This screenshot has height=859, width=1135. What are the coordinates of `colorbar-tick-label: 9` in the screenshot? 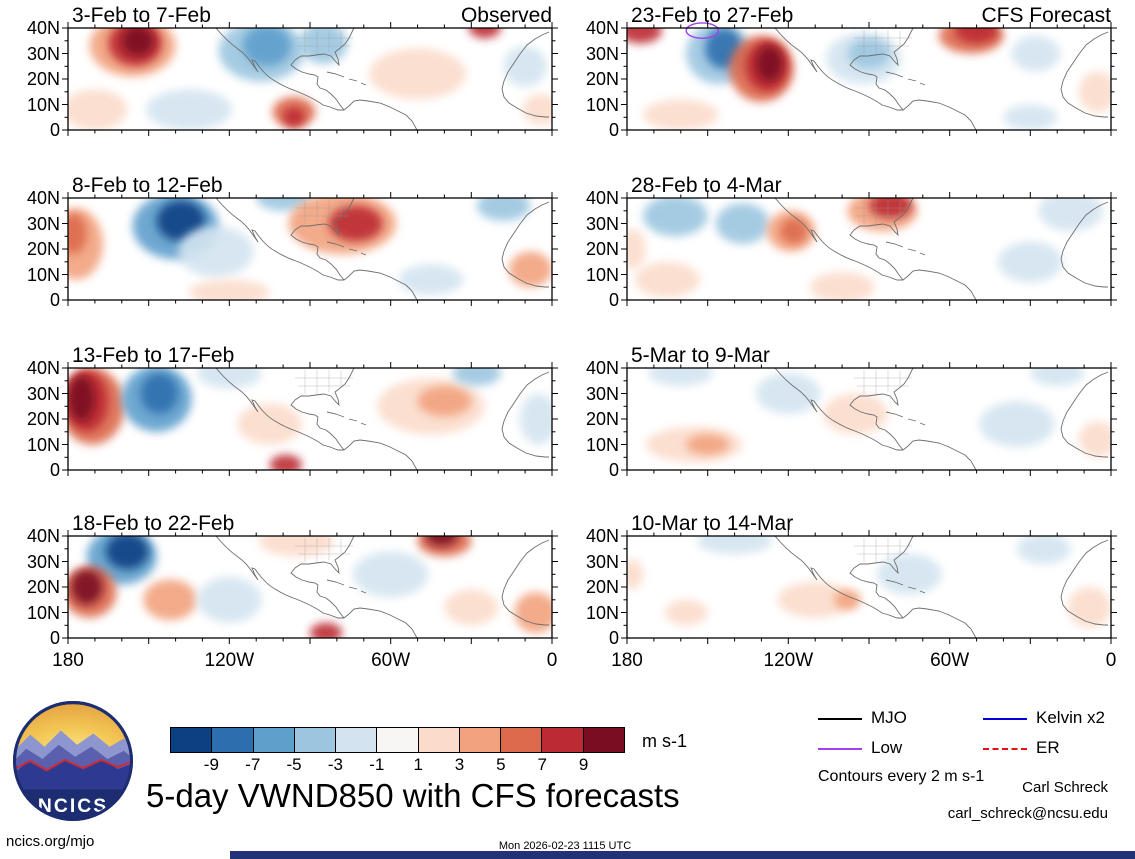 It's located at (583, 764).